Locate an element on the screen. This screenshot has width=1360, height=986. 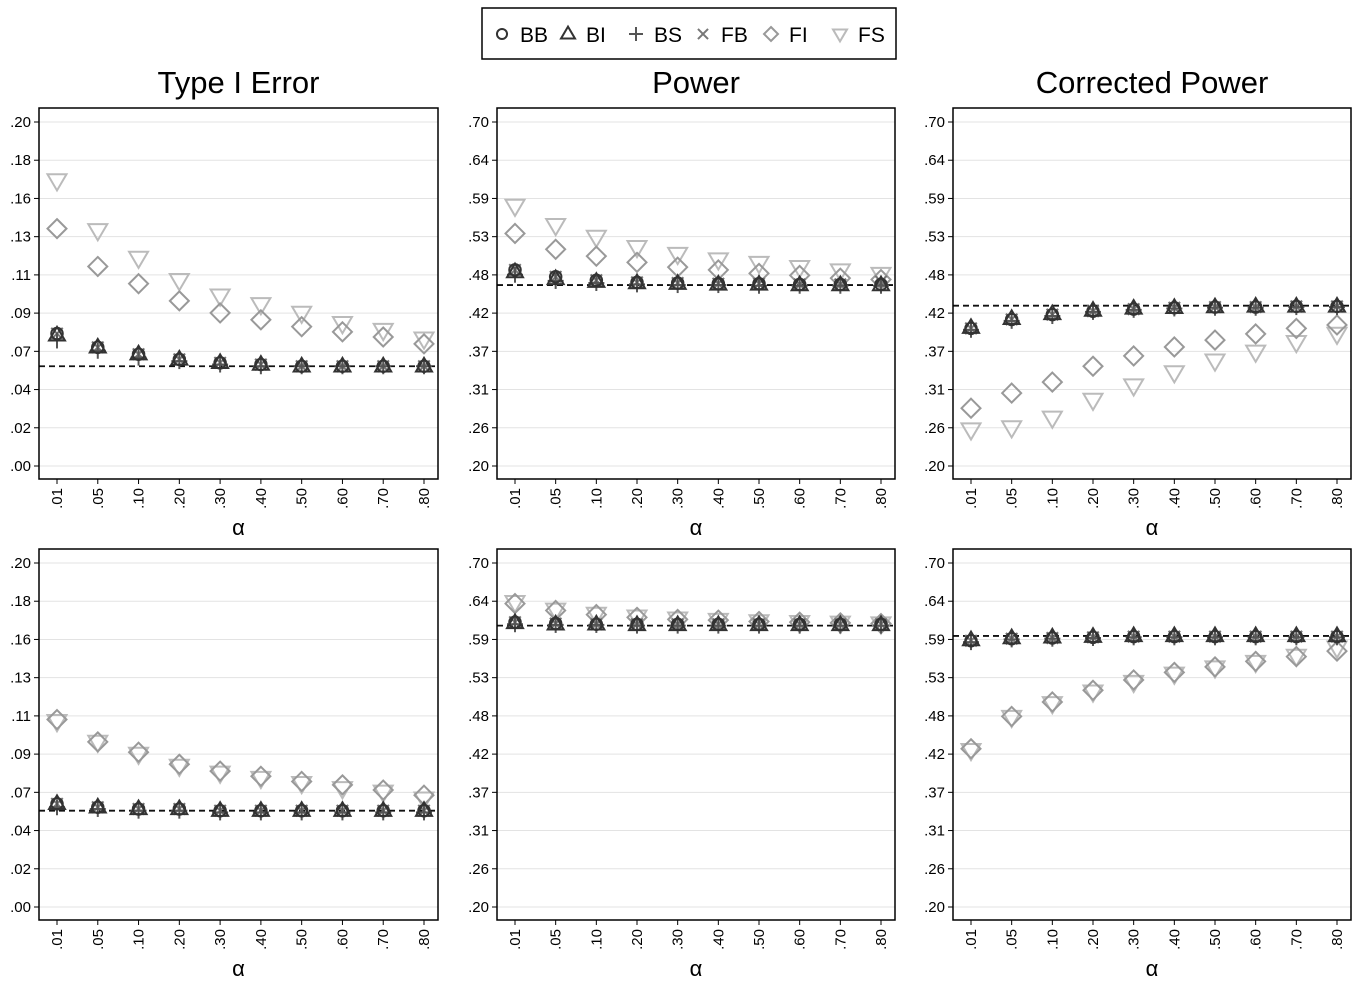
x-tick-label: .70 is located at coordinates (840, 939).